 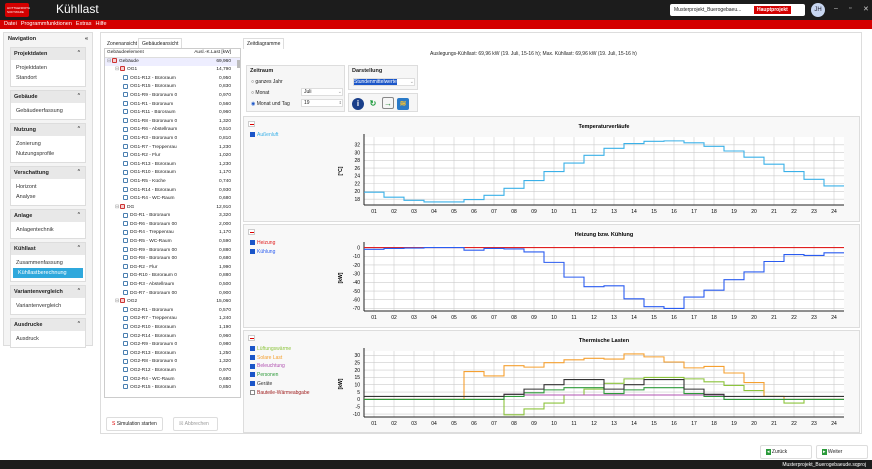 I want to click on restore-icon: ▫, so click(x=850, y=8).